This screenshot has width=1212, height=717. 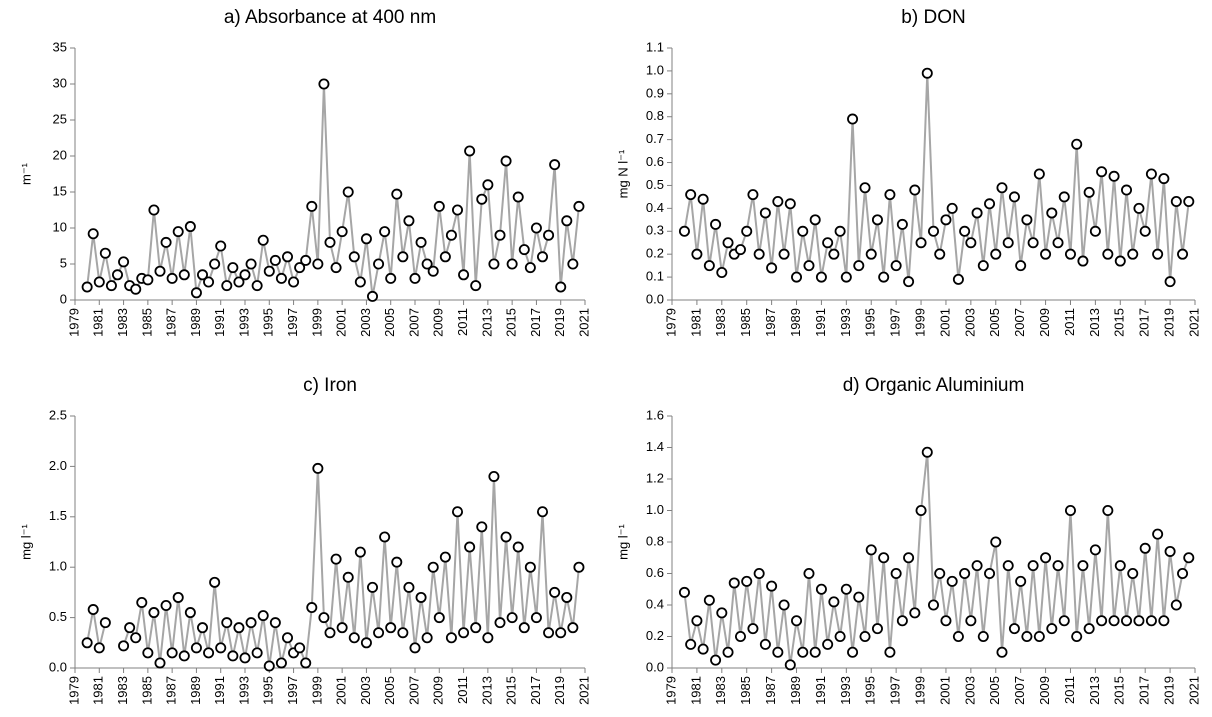 What do you see at coordinates (268, 690) in the screenshot?
I see `x-tick-label: 1995` at bounding box center [268, 690].